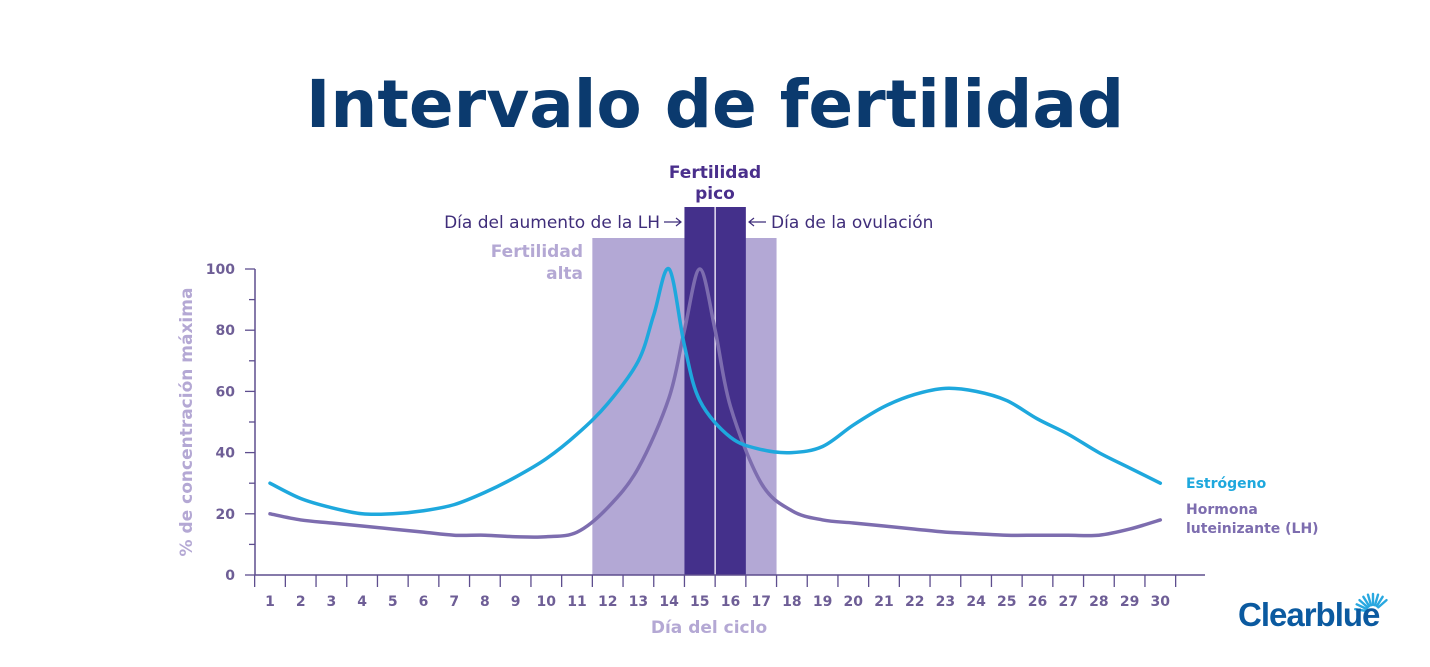  I want to click on x-axis-title: Día del ciclo, so click(709, 628).